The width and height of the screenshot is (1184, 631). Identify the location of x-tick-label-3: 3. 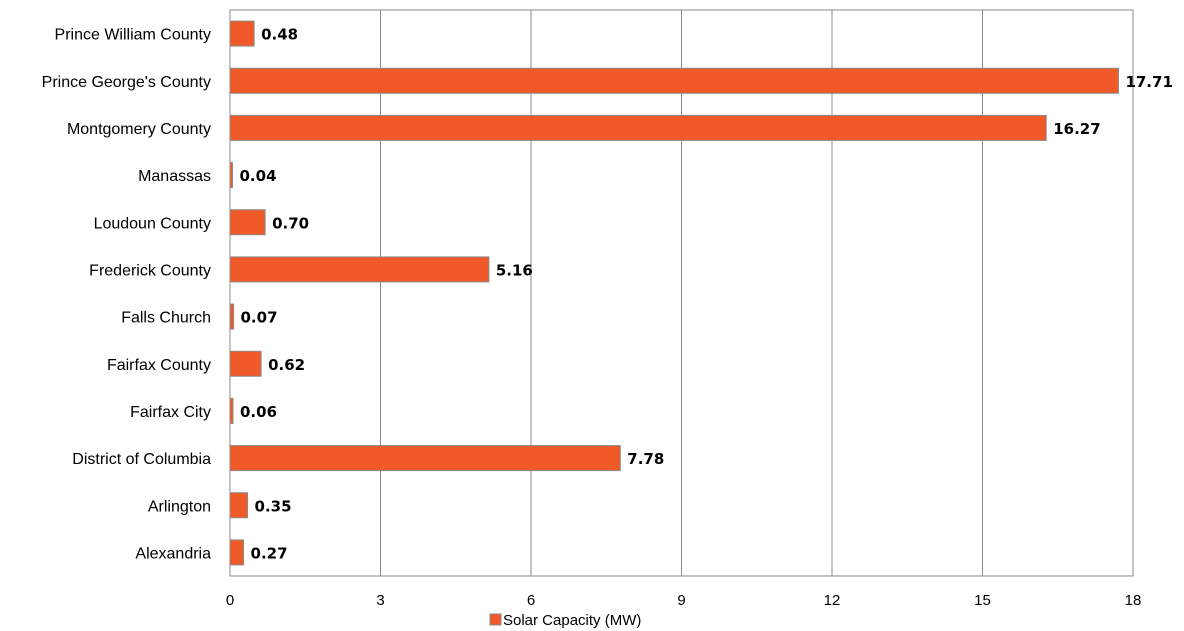
(380, 600).